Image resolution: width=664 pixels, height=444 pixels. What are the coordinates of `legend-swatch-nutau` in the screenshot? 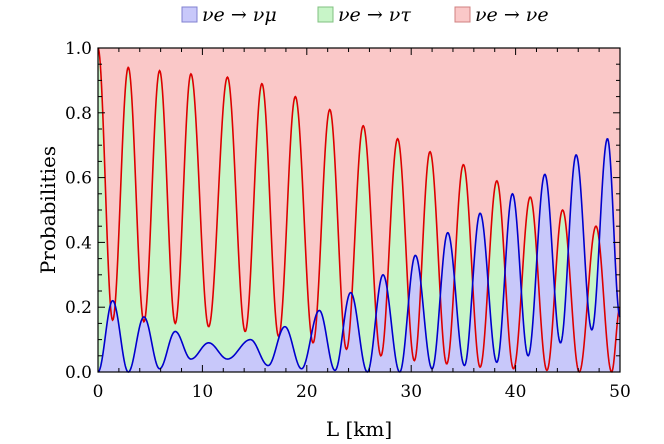 It's located at (325, 14).